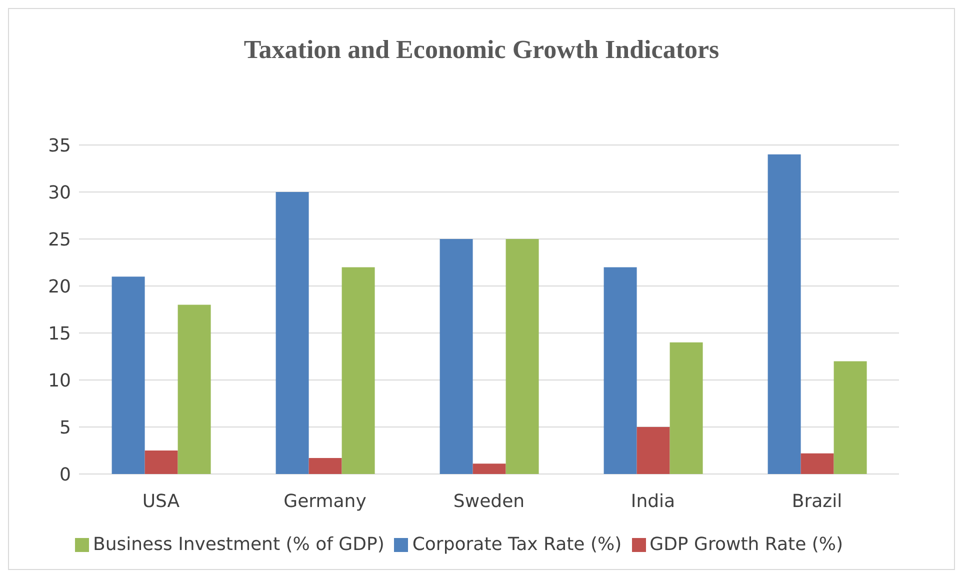 This screenshot has width=961, height=578. I want to click on x-tick-label: Brazil, so click(817, 501).